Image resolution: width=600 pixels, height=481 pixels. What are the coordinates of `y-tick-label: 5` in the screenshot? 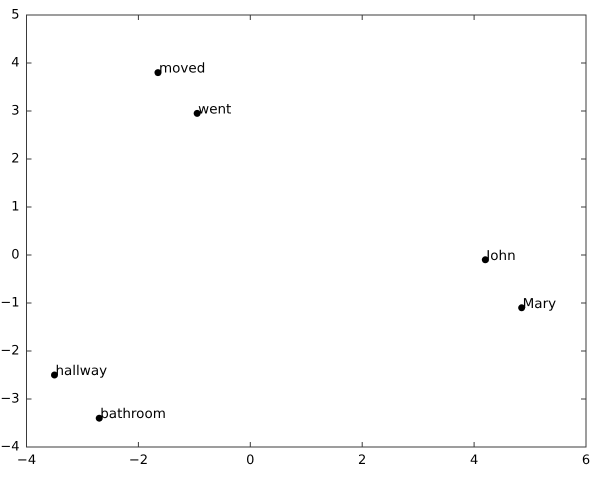 It's located at (15, 14).